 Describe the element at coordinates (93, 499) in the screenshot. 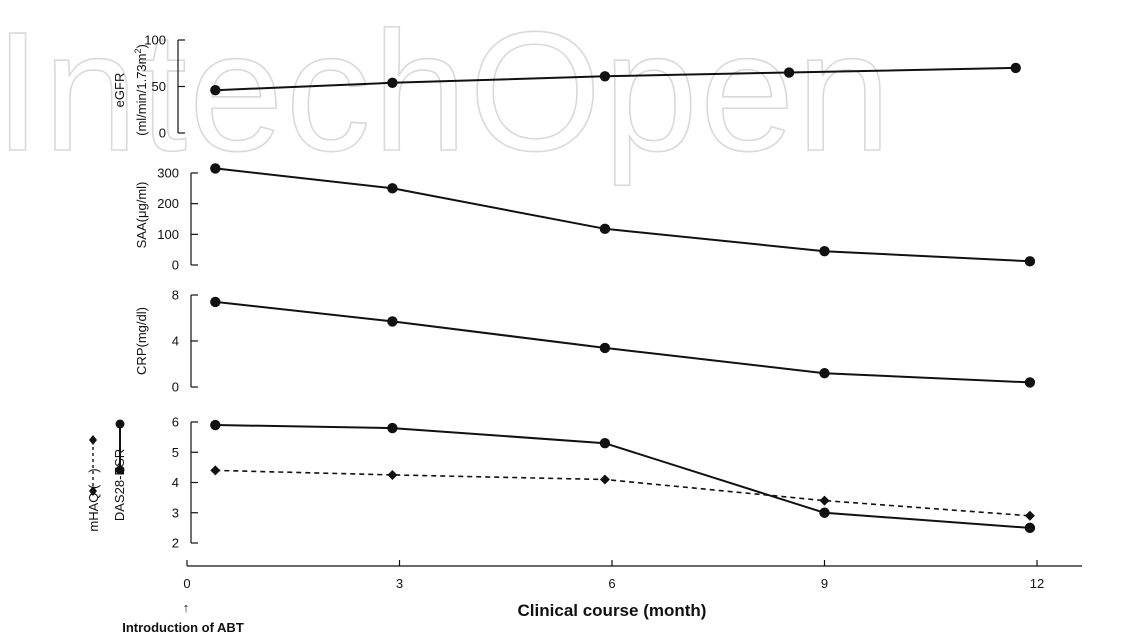

I see `mhaq-ylabel: mHAQ ()` at that location.